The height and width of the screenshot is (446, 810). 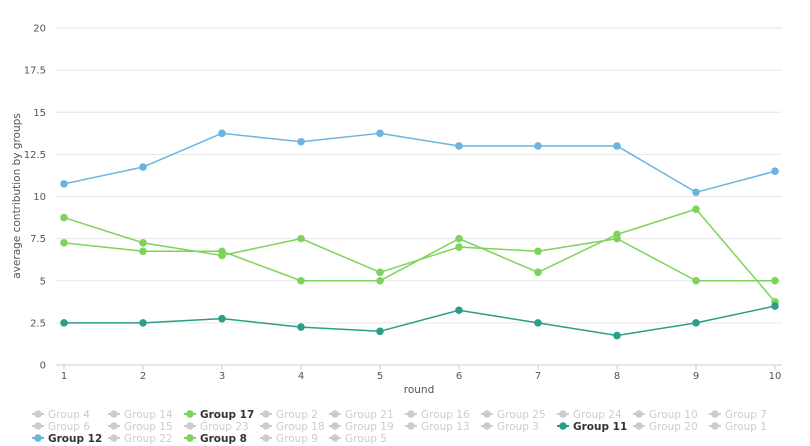 I want to click on legend-item-group-3: Group 3, so click(x=510, y=427).